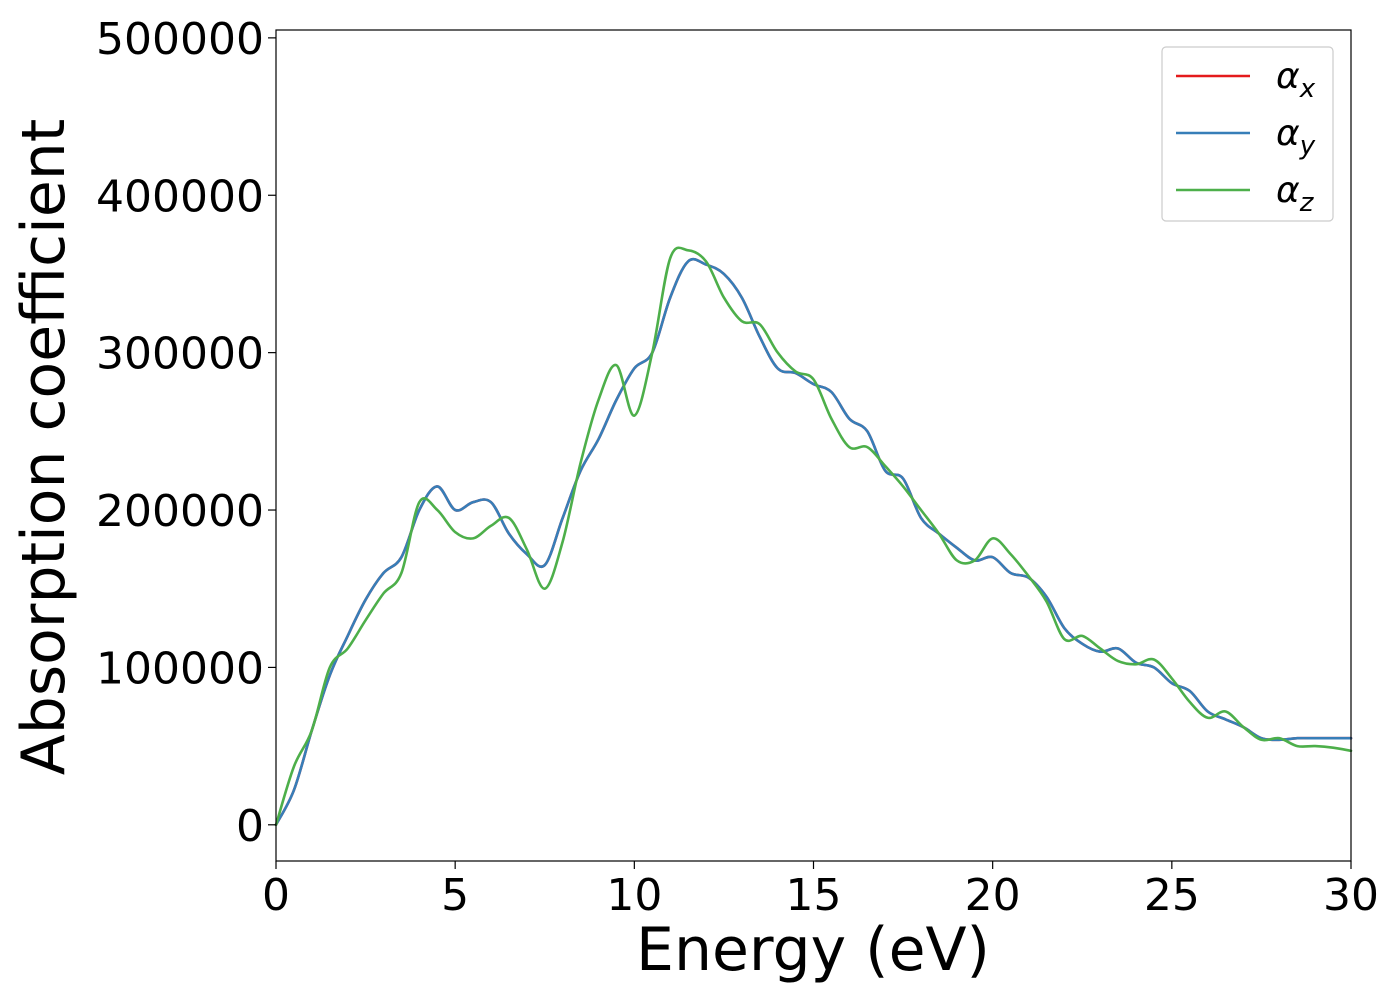 The height and width of the screenshot is (1000, 1400). What do you see at coordinates (1295, 194) in the screenshot?
I see `legend-label-alpha-z: αz` at bounding box center [1295, 194].